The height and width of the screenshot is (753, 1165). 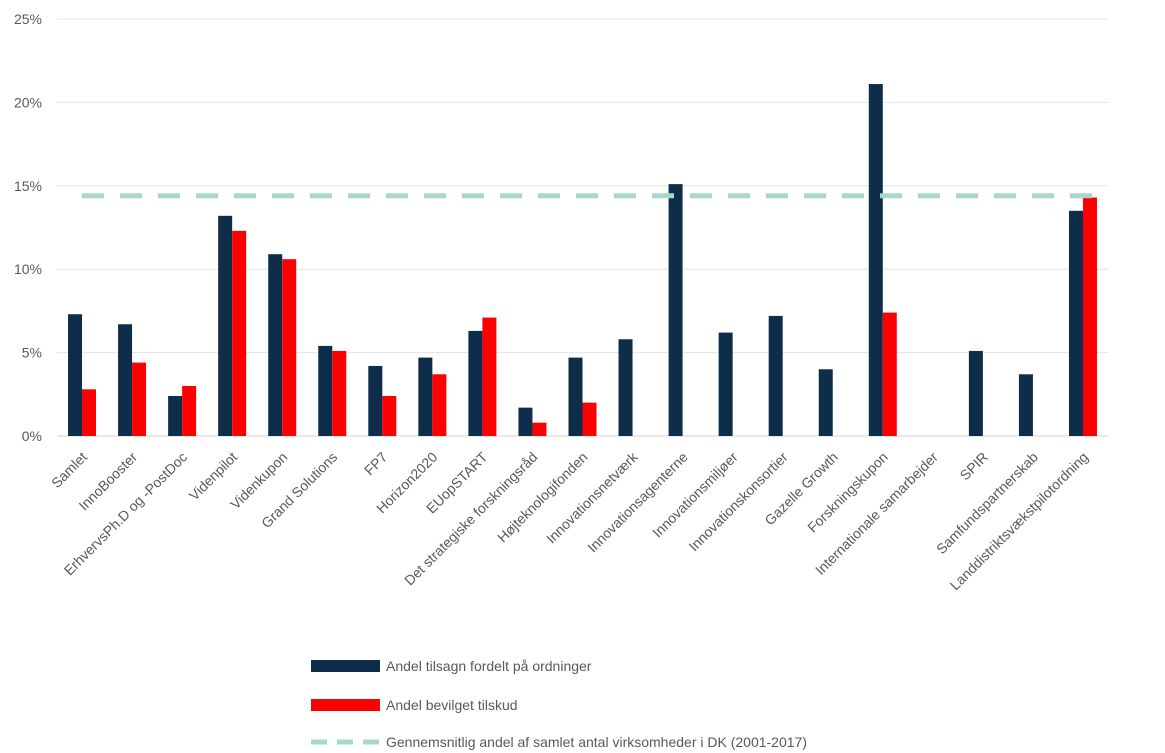 I want to click on legend-label-series-2: Andel bevilget tilskud, so click(x=452, y=705).